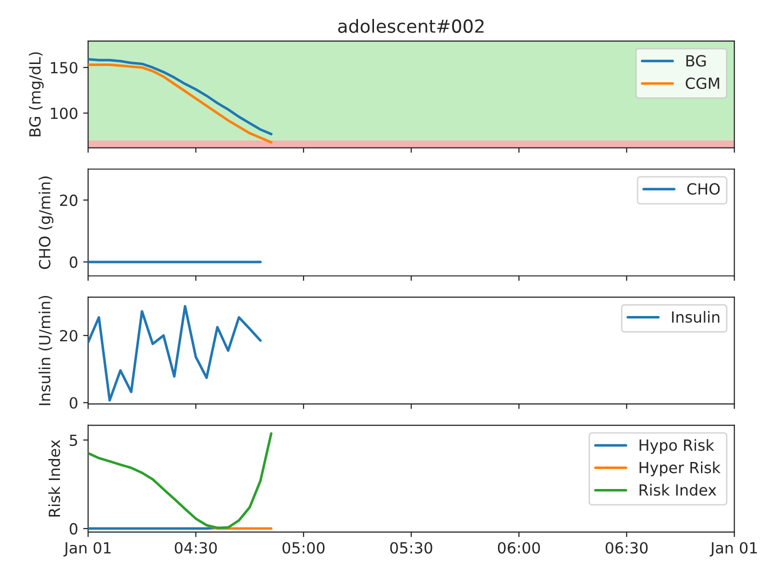  I want to click on y-axis-title: Risk Index, so click(54, 478).